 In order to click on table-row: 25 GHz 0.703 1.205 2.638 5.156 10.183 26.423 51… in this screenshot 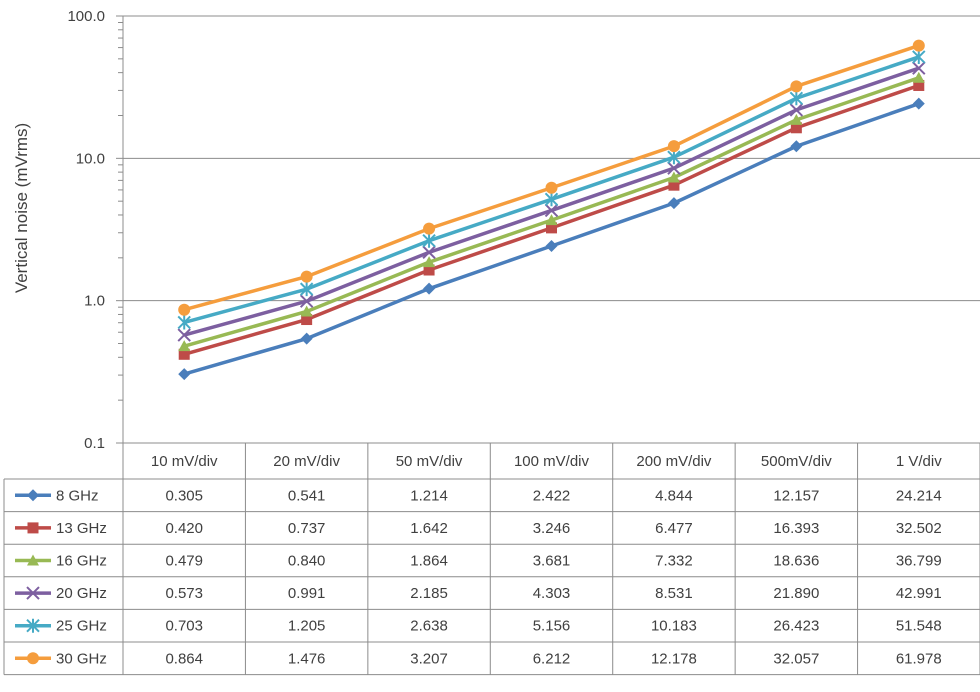, I will do `click(478, 626)`.